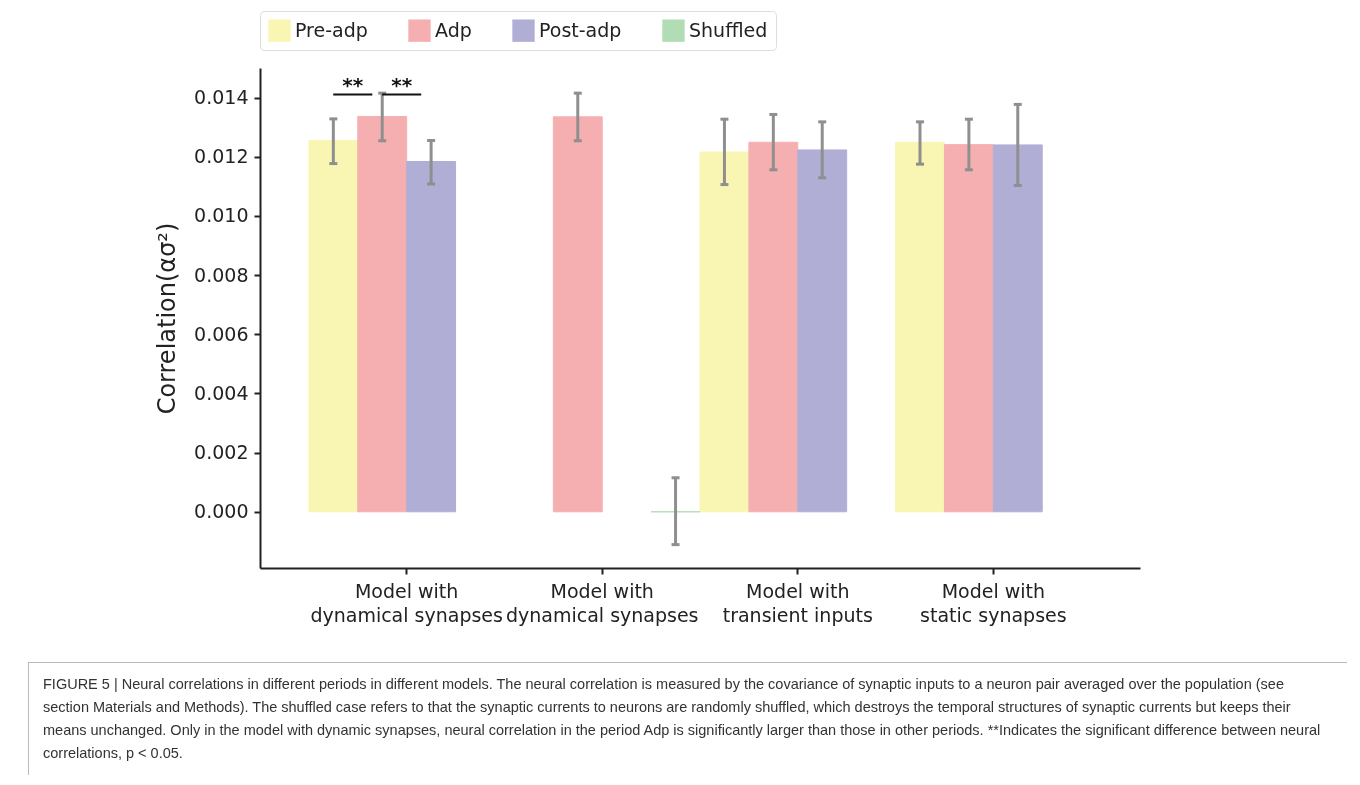 This screenshot has height=785, width=1360. What do you see at coordinates (797, 602) in the screenshot?
I see `x-tick-label: Model with transient inputs` at bounding box center [797, 602].